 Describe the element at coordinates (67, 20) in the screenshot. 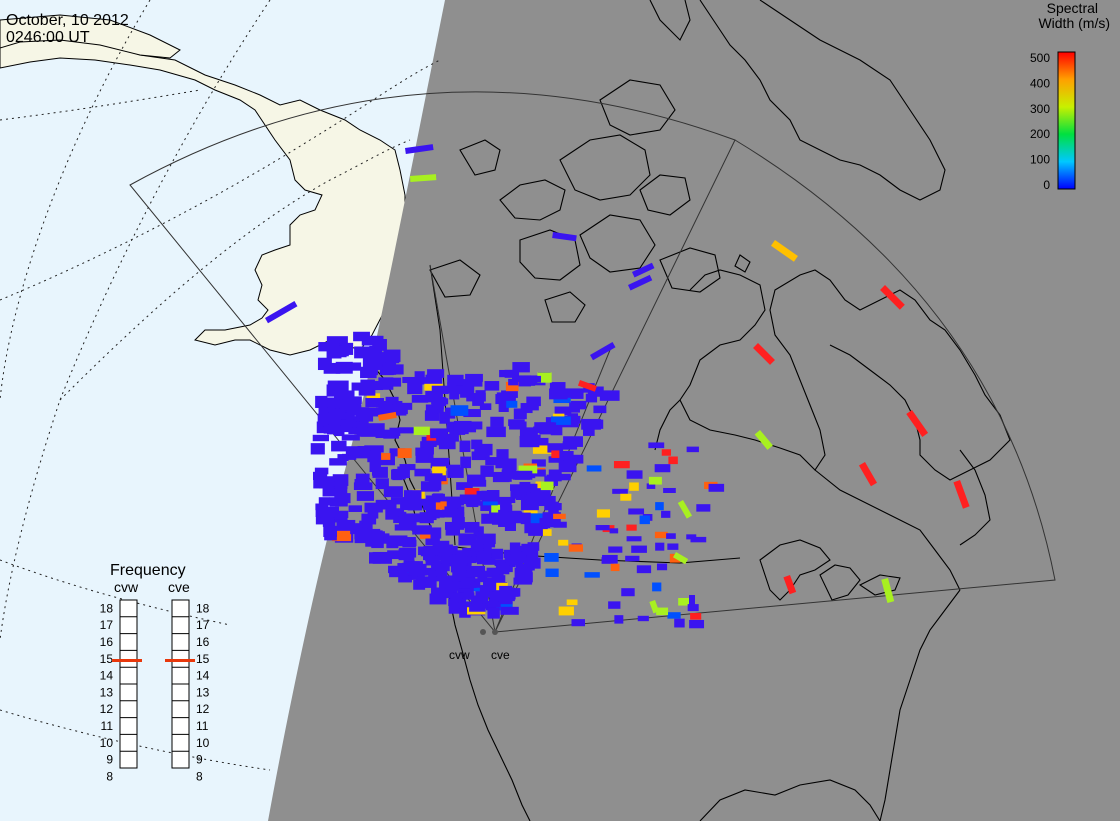

I see `map-date: October, 10 2012` at that location.